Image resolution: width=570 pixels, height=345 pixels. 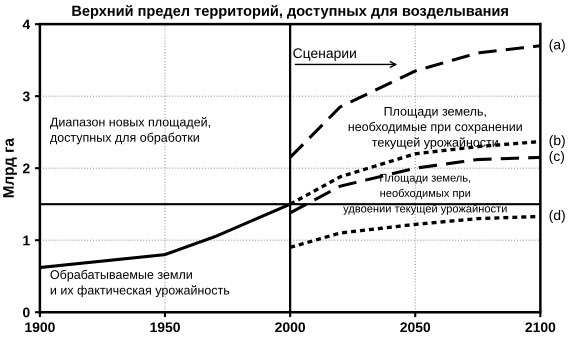 I want to click on annotation: Площади земель, необходимые при сохранении текущей урожайности, so click(x=435, y=128).